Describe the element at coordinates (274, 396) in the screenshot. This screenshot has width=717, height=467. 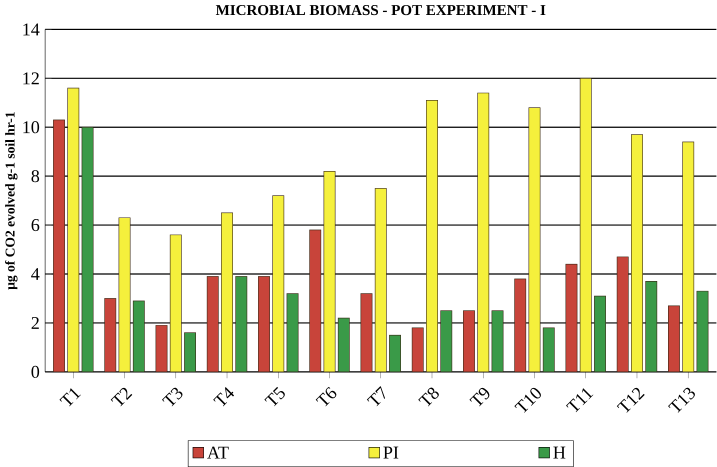
I see `x-tick-label: T5` at that location.